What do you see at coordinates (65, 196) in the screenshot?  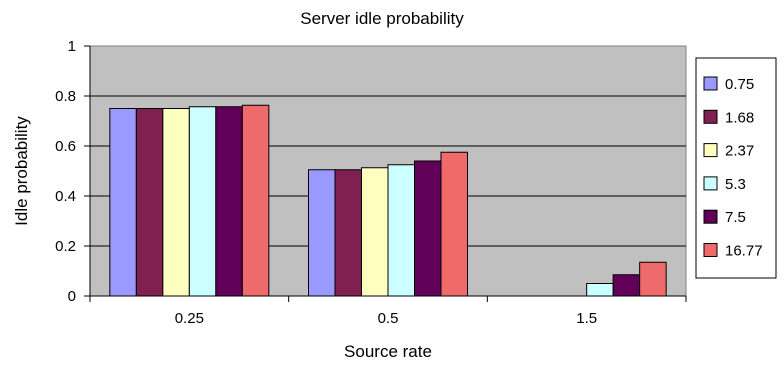 I see `y-tick-label: 0.4` at bounding box center [65, 196].